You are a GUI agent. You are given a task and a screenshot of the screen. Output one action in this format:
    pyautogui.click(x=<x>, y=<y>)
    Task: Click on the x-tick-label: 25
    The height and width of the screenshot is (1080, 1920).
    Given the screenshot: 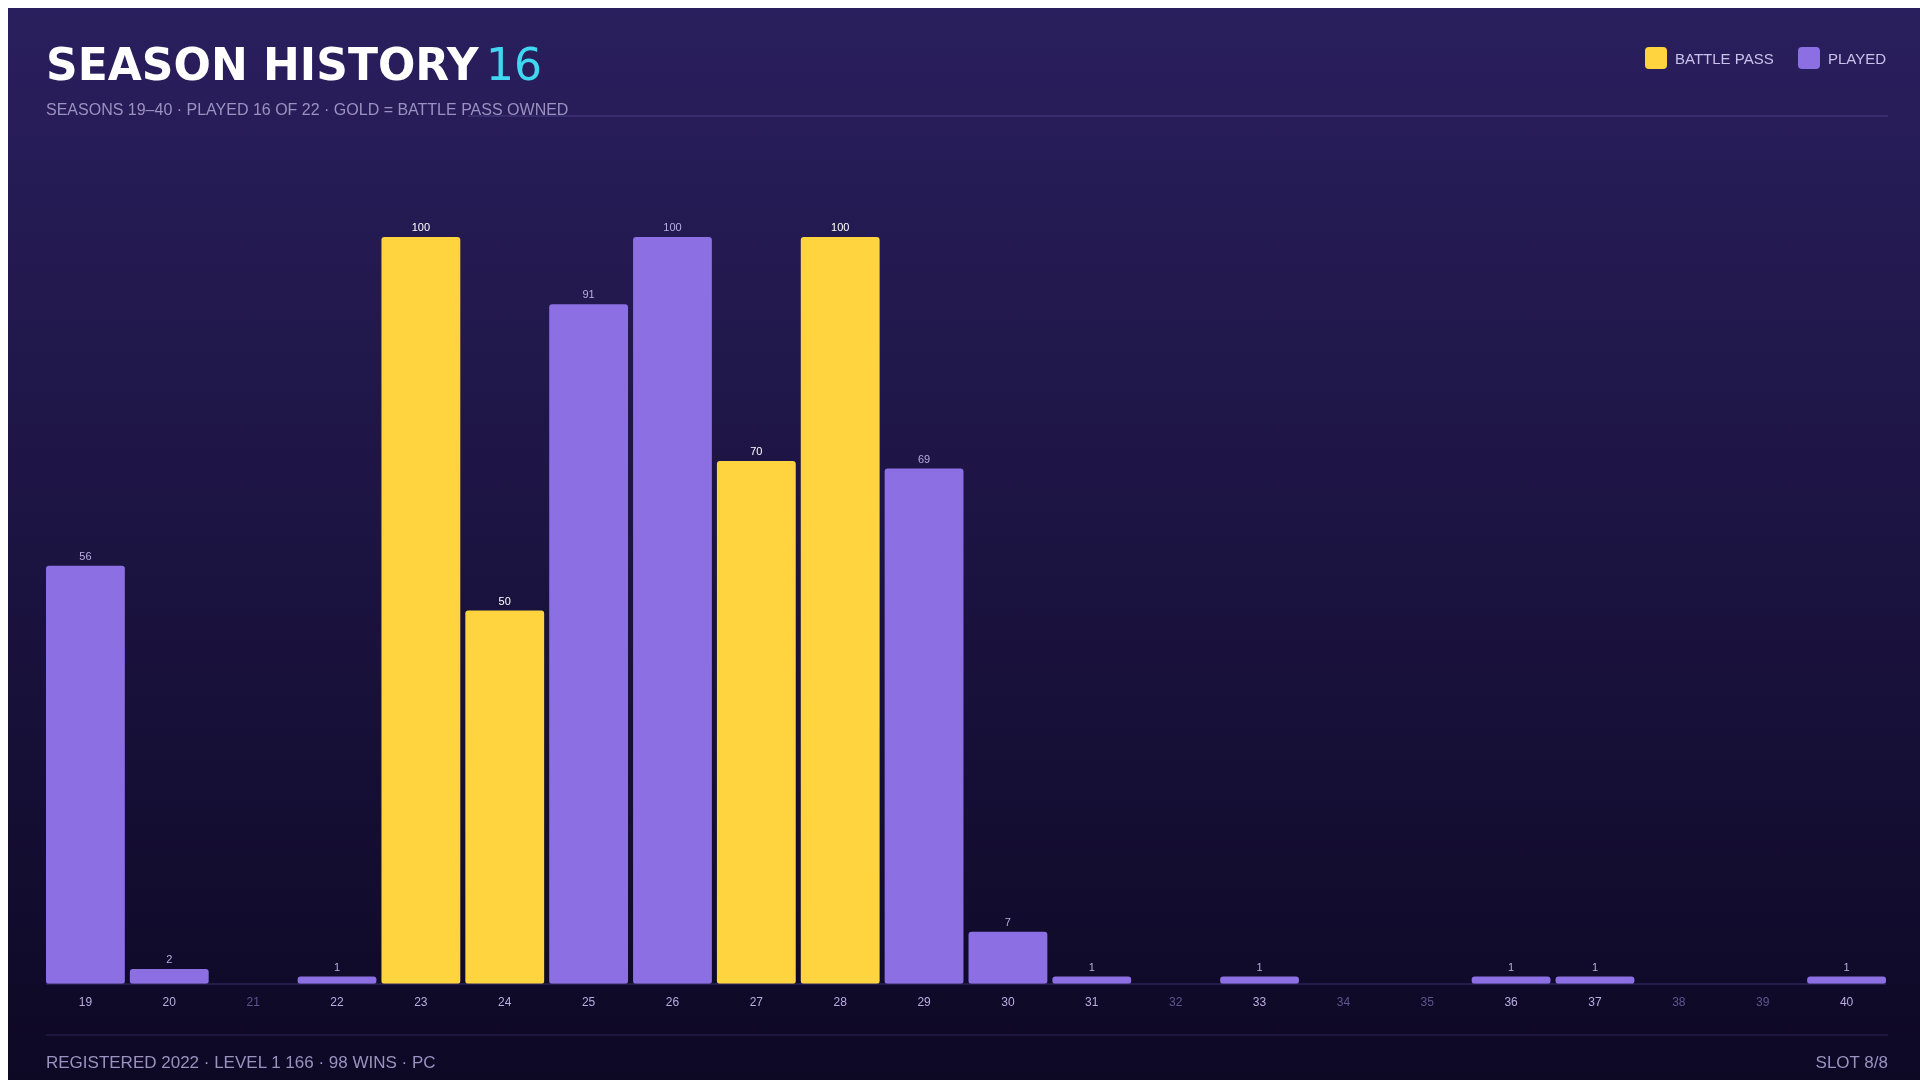 What is the action you would take?
    pyautogui.click(x=588, y=1002)
    